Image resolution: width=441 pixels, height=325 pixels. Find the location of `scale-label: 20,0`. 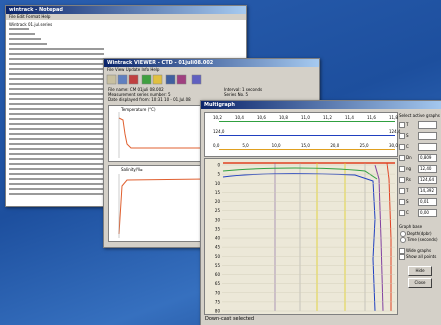

scale-label: 20,0 is located at coordinates (335, 145).